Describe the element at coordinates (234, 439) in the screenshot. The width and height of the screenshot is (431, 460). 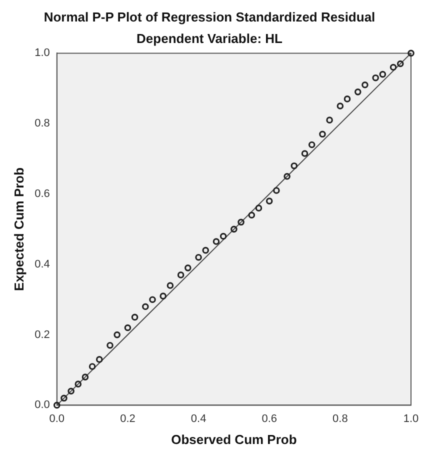
I see `x-axis-title: Observed Cum Prob` at that location.